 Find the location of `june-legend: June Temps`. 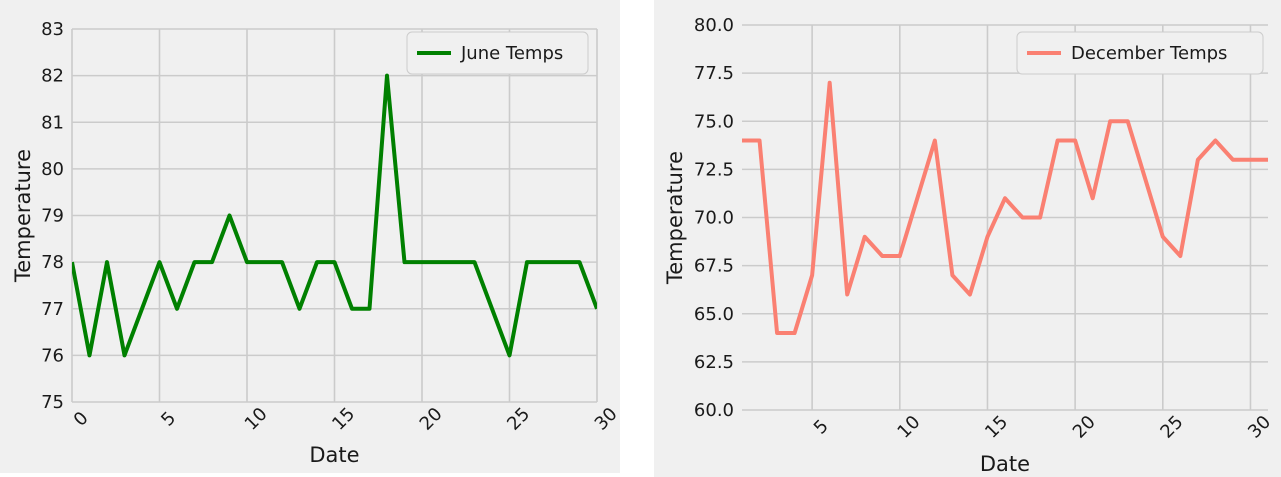

june-legend: June Temps is located at coordinates (497, 53).